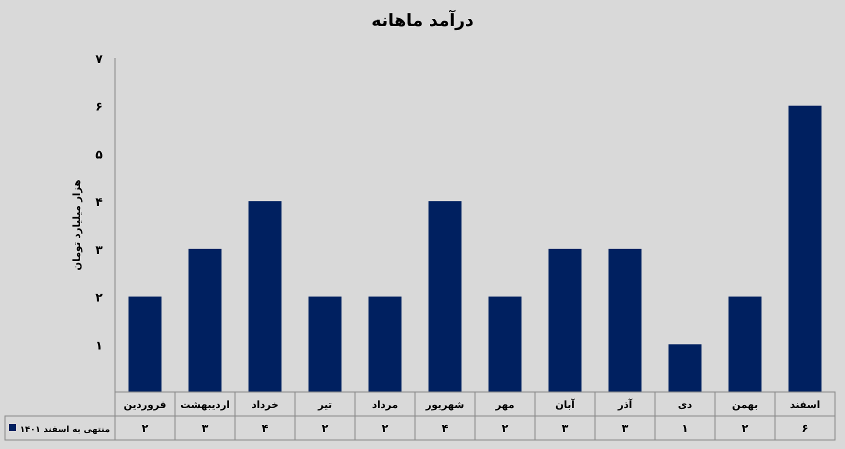 The width and height of the screenshot is (845, 449). I want to click on y-tick-label: ۶, so click(99, 107).